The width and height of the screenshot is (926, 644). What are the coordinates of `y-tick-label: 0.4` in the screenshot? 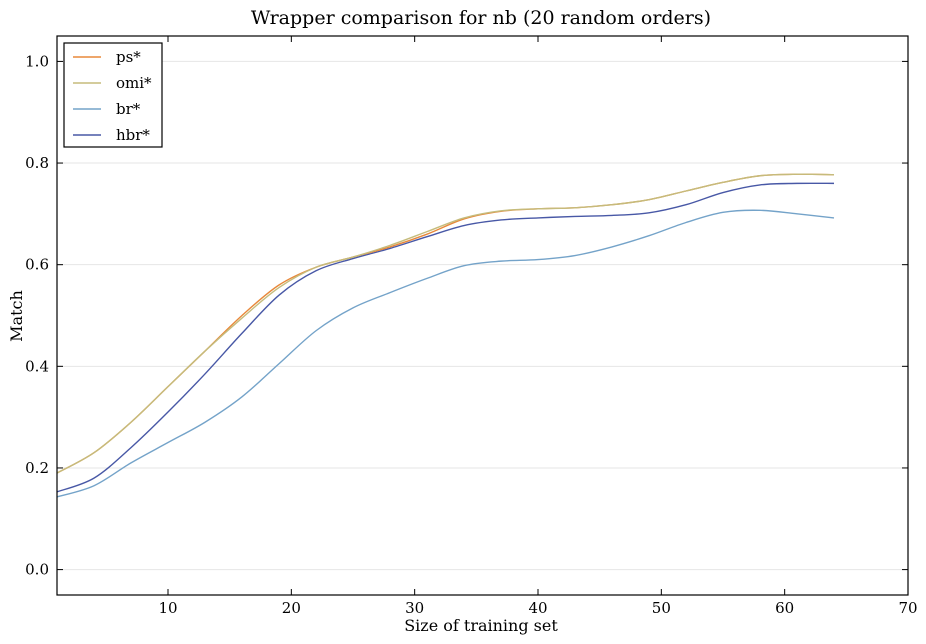 It's located at (37, 366).